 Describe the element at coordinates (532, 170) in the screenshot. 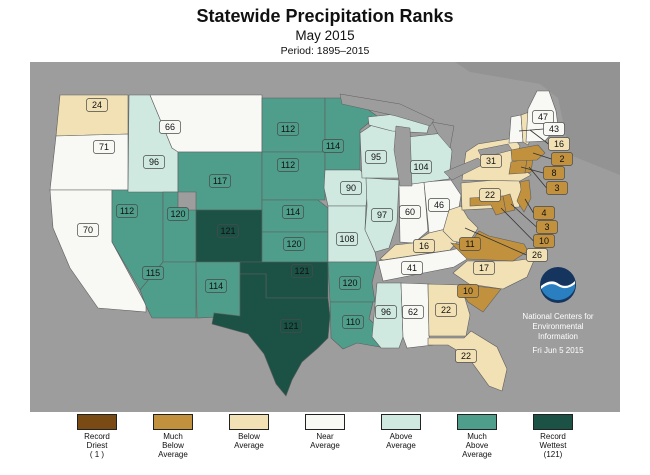

I see `callout-line-ct` at that location.